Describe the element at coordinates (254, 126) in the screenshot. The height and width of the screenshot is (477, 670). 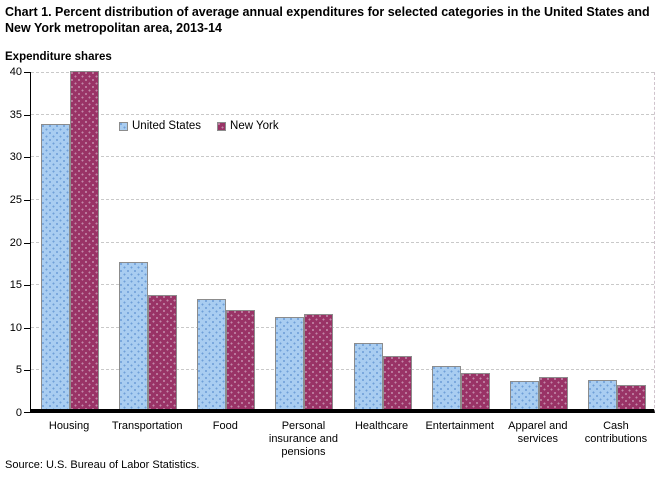
I see `legend-label-new-york: New York` at that location.